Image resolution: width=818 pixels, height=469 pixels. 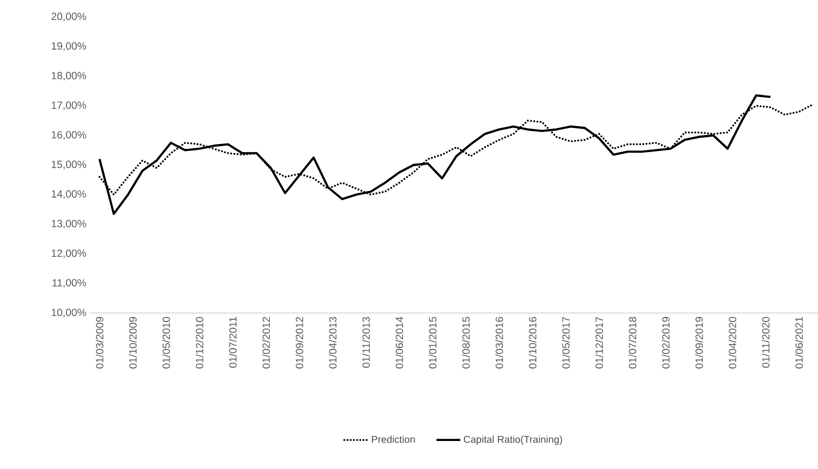 What do you see at coordinates (200, 342) in the screenshot?
I see `x-tick-label: 01/12/2010` at bounding box center [200, 342].